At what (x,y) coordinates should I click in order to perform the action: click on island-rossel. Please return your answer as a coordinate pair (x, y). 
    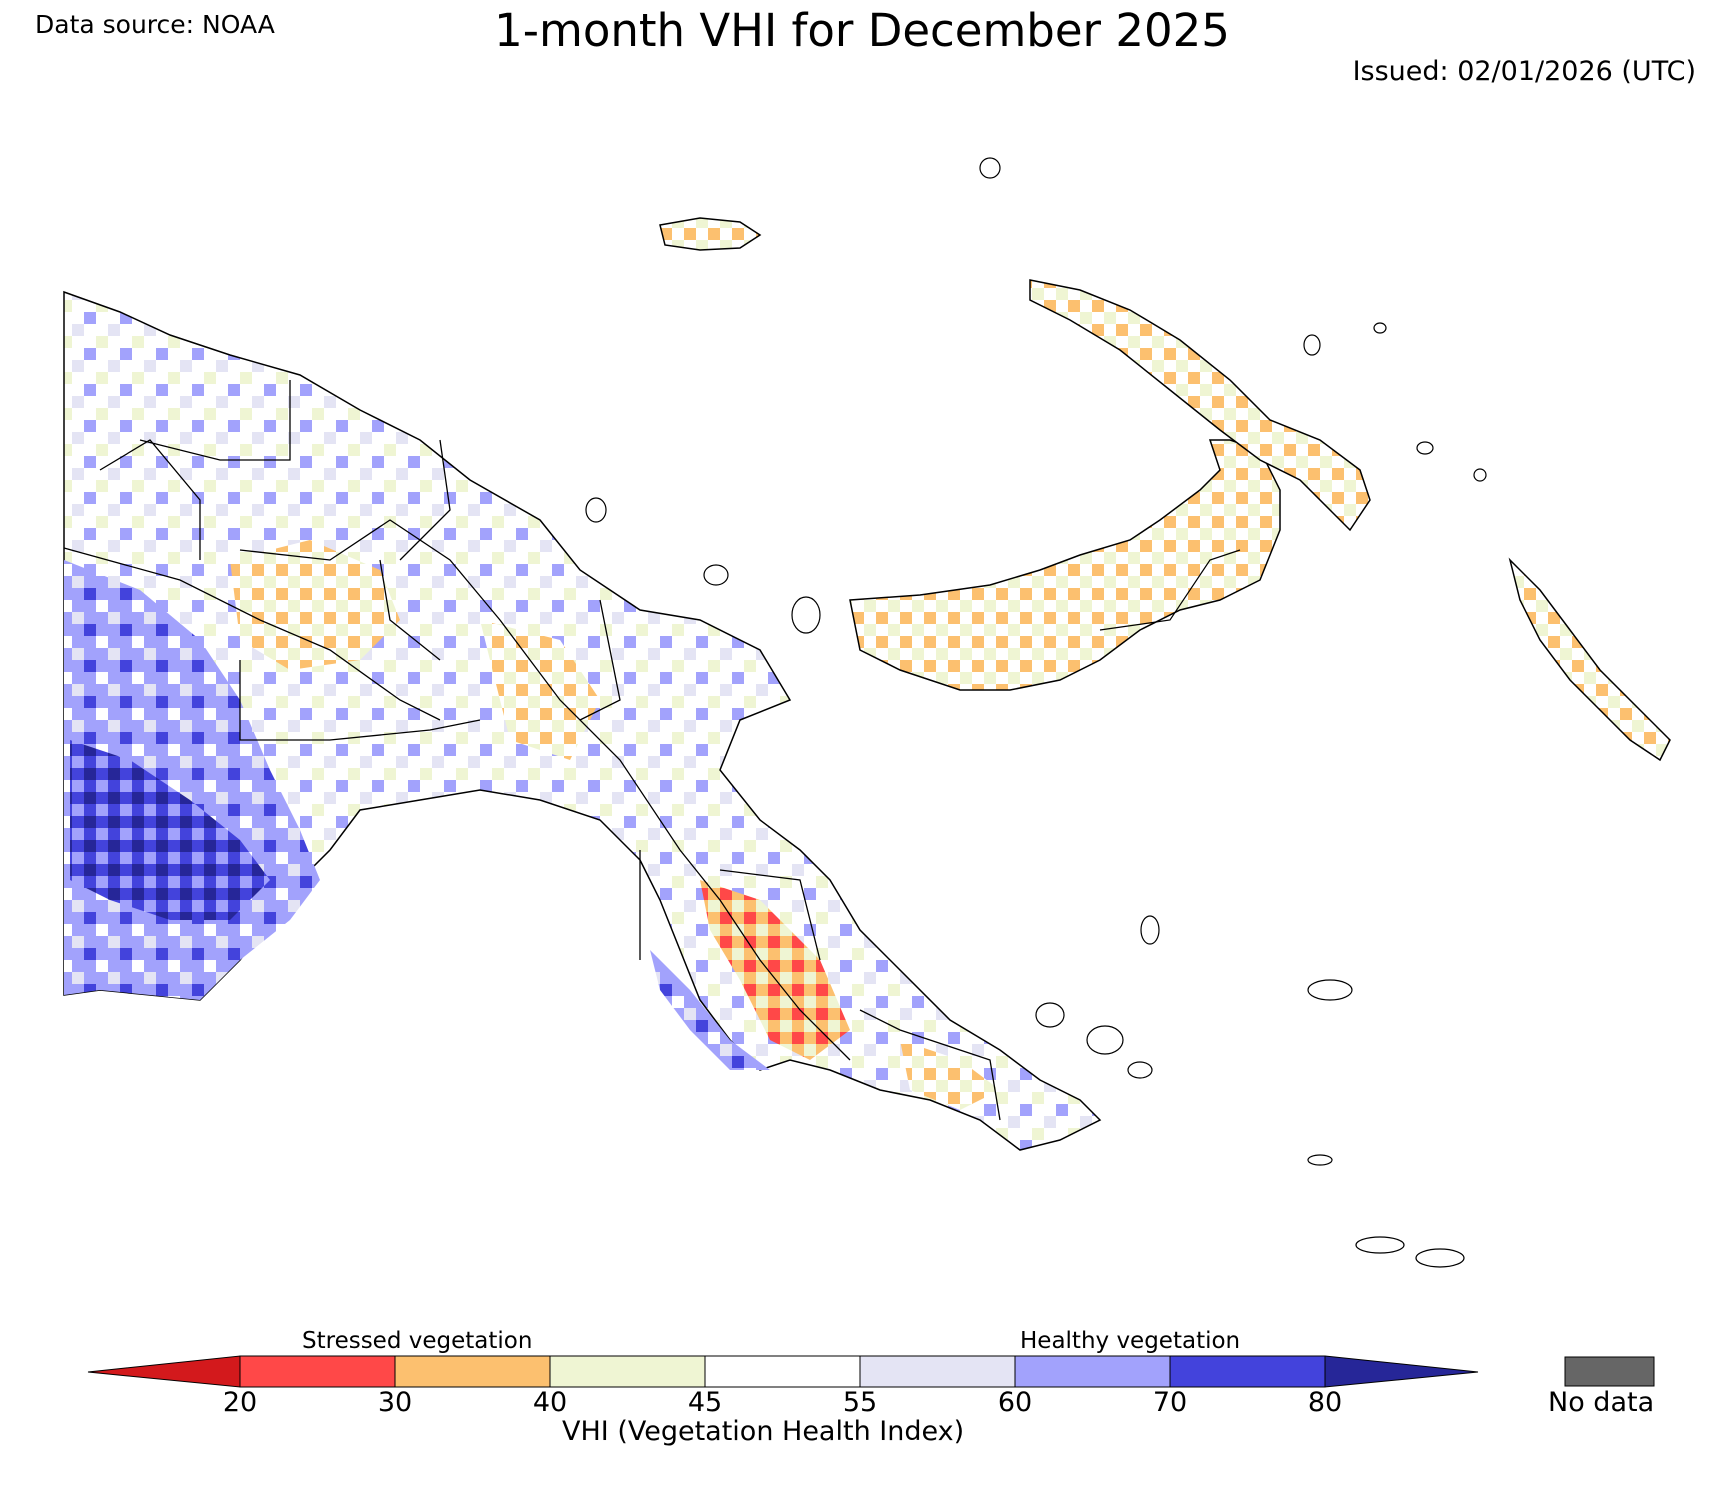
    Looking at the image, I should click on (1440, 1258).